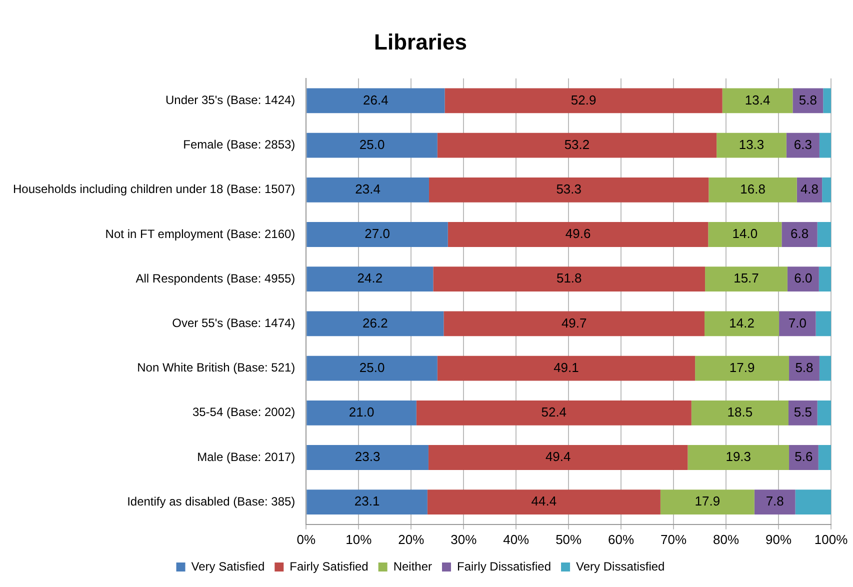 Image resolution: width=853 pixels, height=587 pixels. I want to click on data-label: 52.4, so click(554, 412).